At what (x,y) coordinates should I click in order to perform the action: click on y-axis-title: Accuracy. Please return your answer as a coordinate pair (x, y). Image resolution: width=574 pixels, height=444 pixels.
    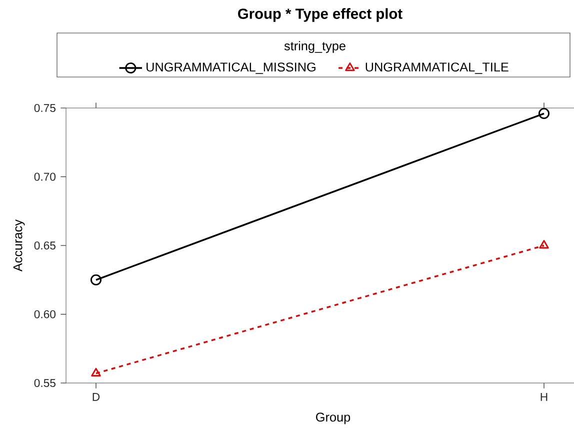
    Looking at the image, I should click on (19, 245).